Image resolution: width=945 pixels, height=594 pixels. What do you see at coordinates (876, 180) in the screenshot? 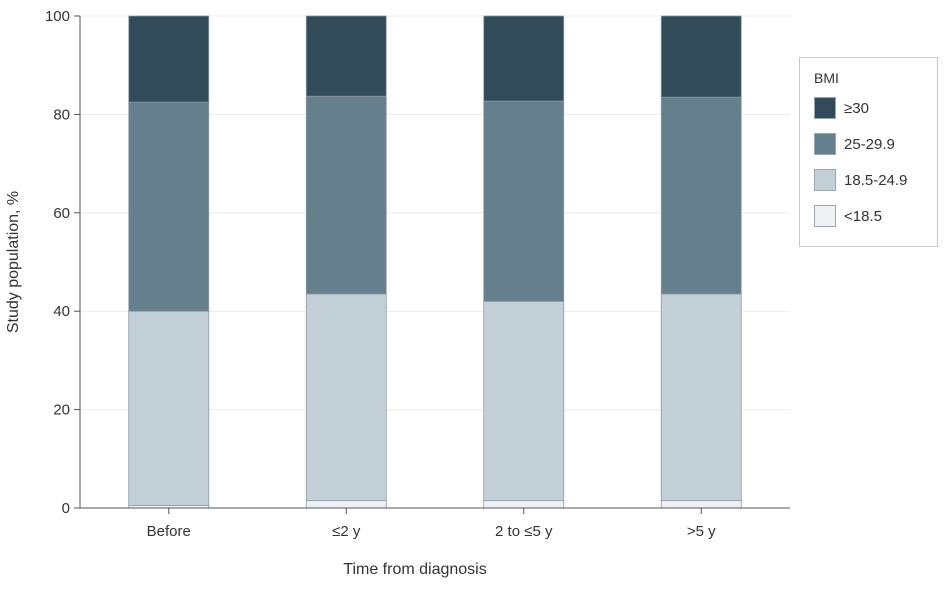
I see `legend-label: 18.5-24.9` at bounding box center [876, 180].